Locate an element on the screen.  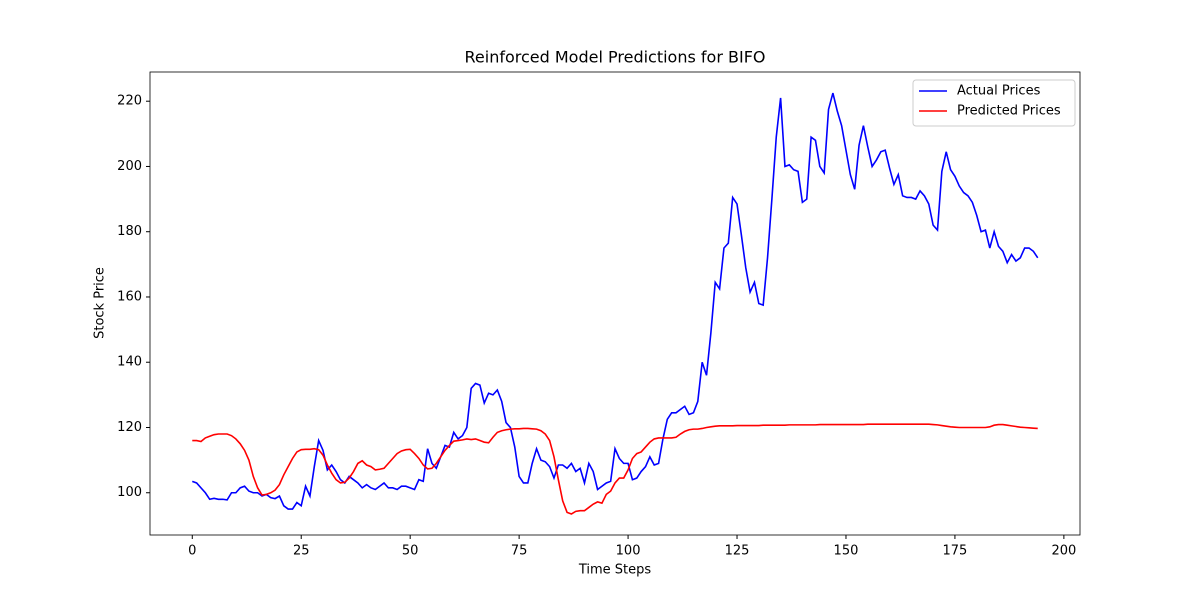
x-tick-label: 0 is located at coordinates (192, 551).